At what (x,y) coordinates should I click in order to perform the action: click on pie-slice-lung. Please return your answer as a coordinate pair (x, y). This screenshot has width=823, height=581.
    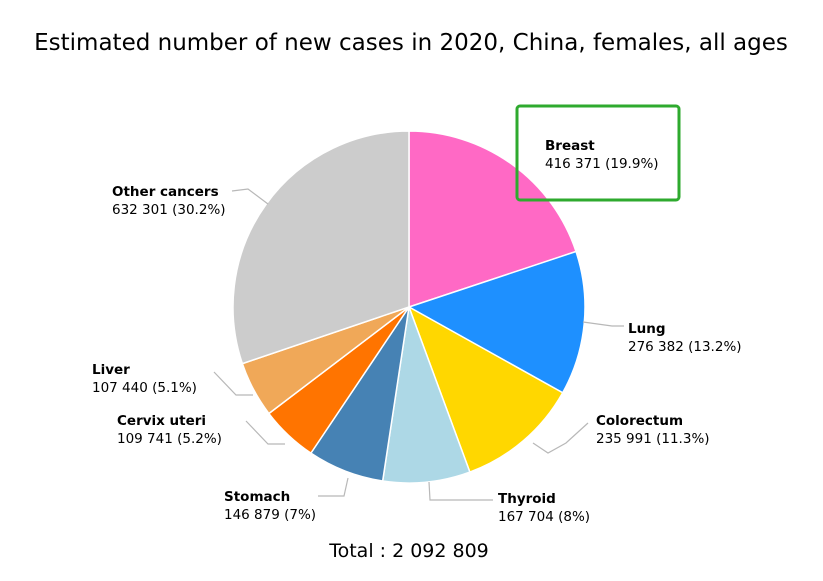
    Looking at the image, I should click on (496, 322).